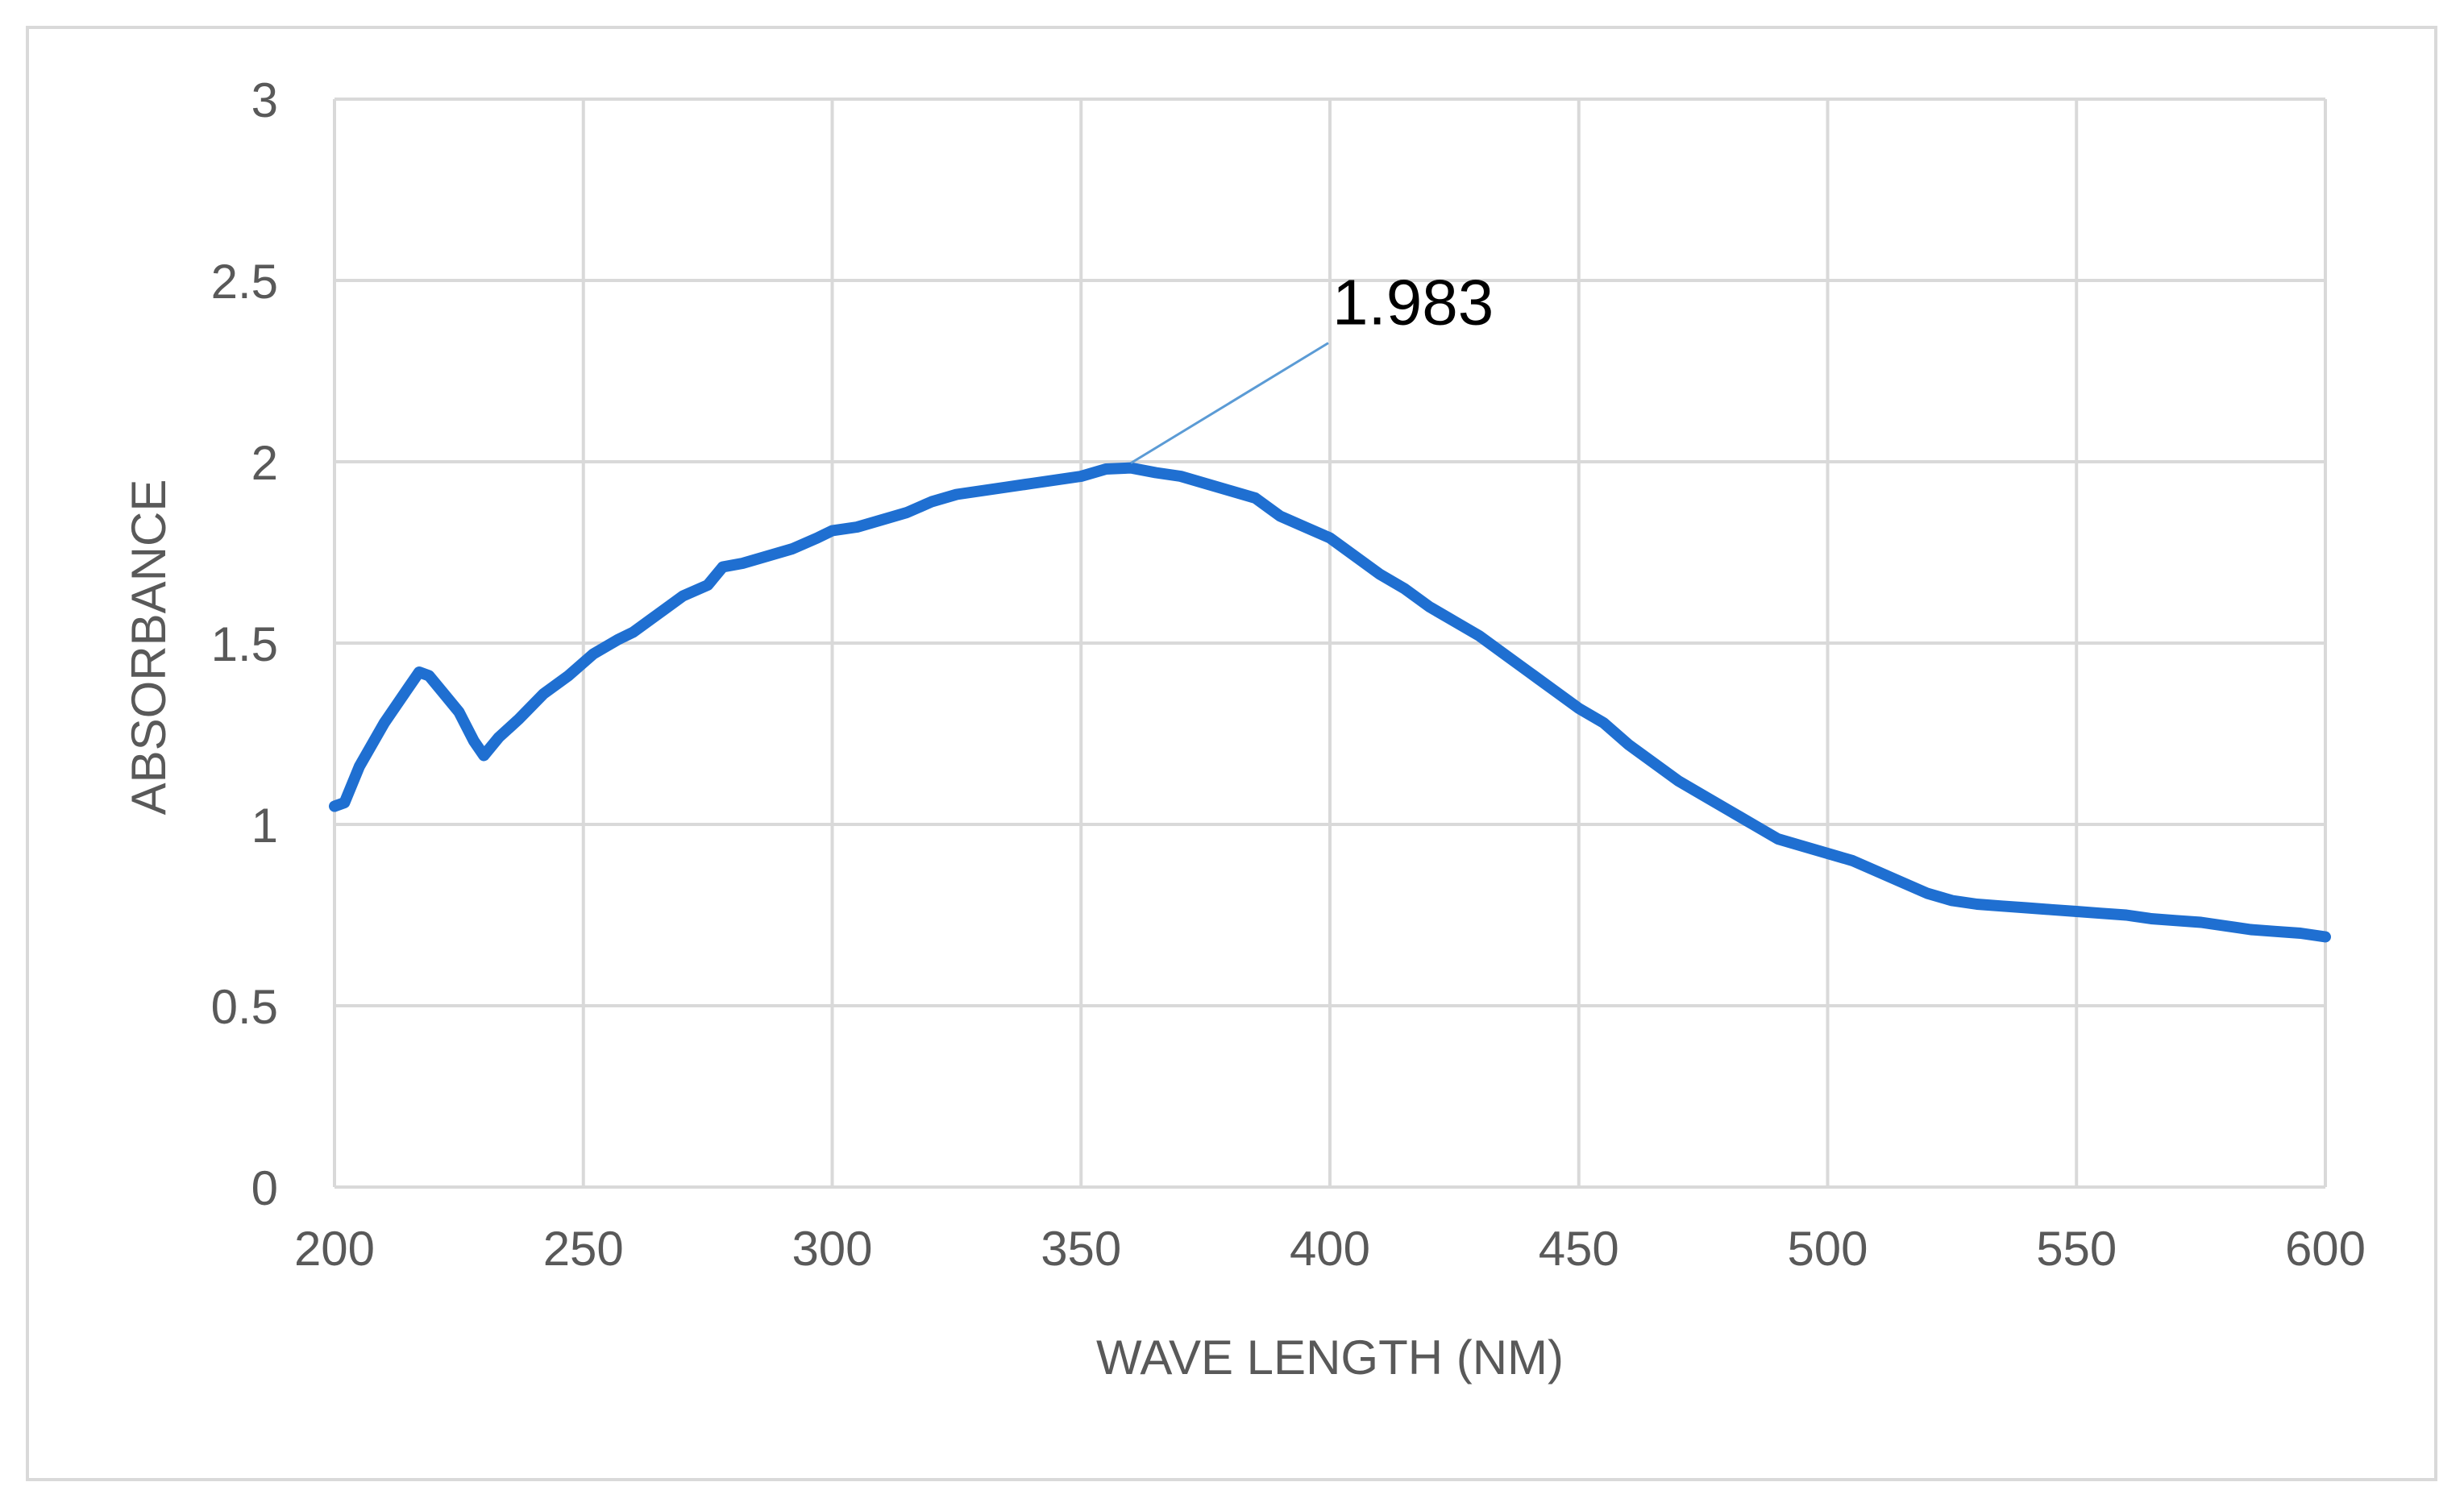 The height and width of the screenshot is (1507, 2464). Describe the element at coordinates (1579, 1249) in the screenshot. I see `x-tick-label-450: 450` at that location.